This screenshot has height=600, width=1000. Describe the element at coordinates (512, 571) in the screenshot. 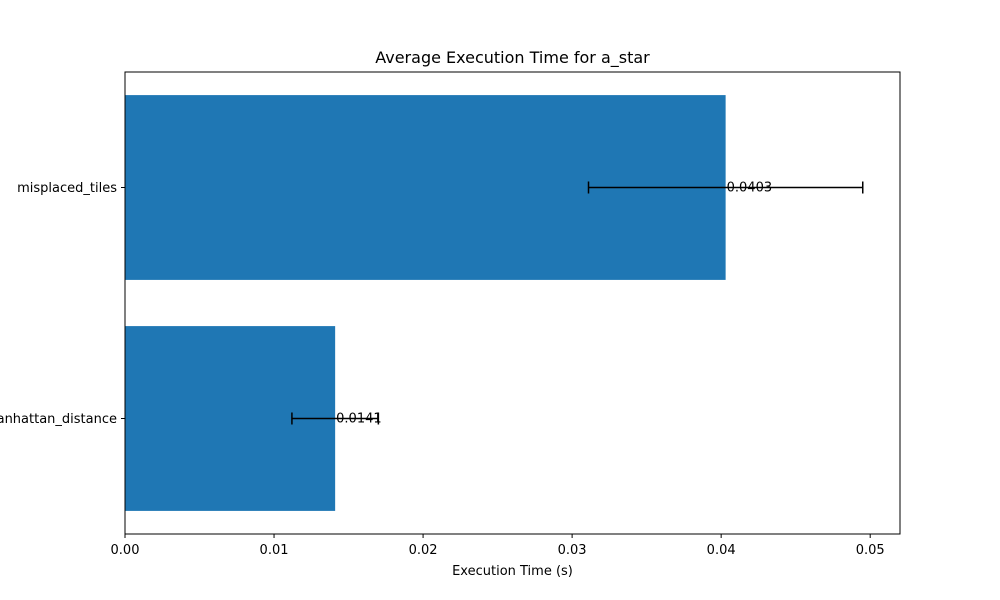

I see `x-axis-label: Execution Time (s)` at that location.